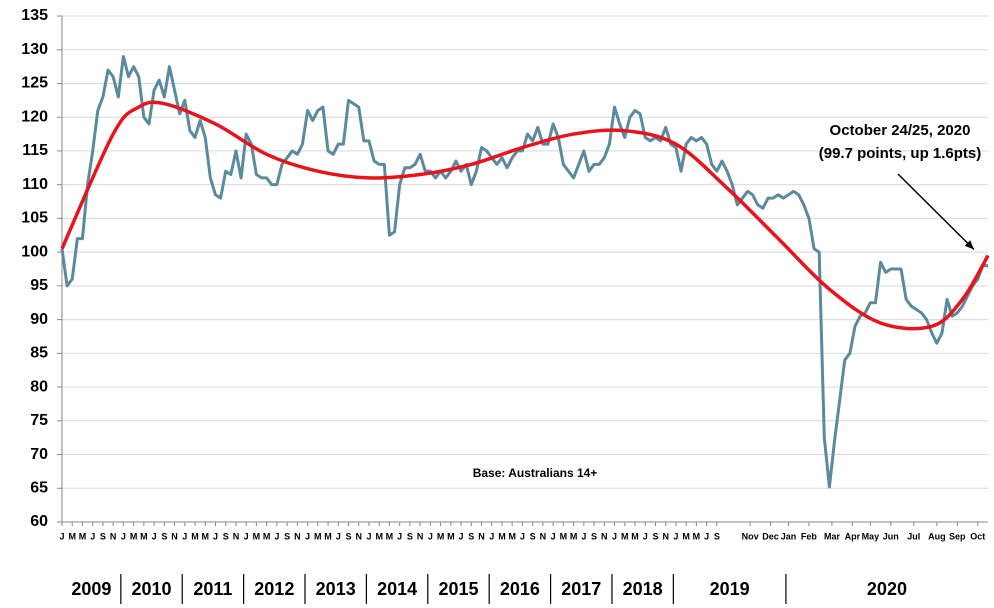 This screenshot has width=994, height=608. Describe the element at coordinates (581, 589) in the screenshot. I see `year-label: 2017` at that location.